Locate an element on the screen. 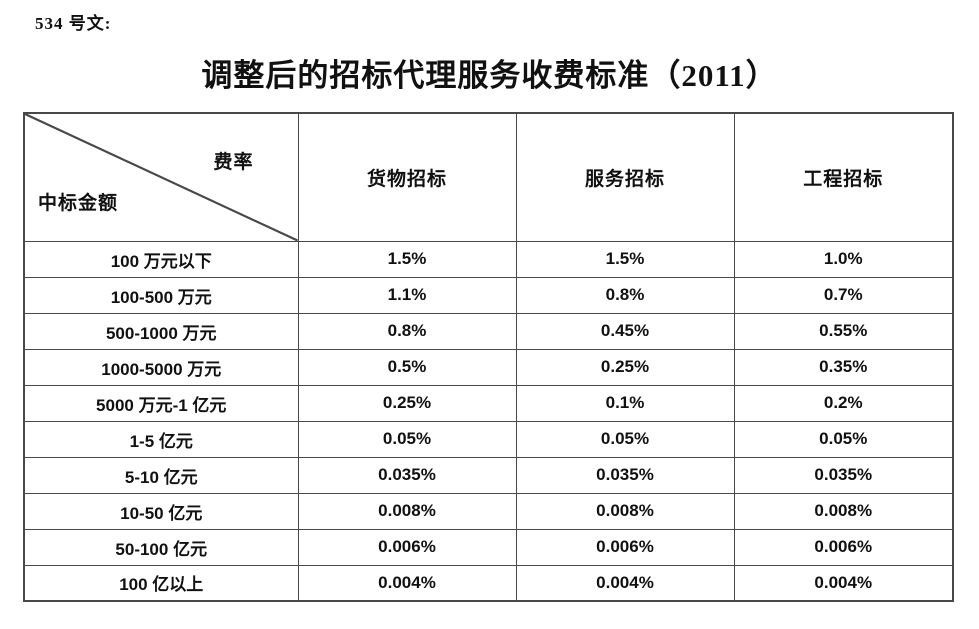 The width and height of the screenshot is (979, 629). table-row: 100 亿以上 0.004% 0.004% 0.004% is located at coordinates (488, 583).